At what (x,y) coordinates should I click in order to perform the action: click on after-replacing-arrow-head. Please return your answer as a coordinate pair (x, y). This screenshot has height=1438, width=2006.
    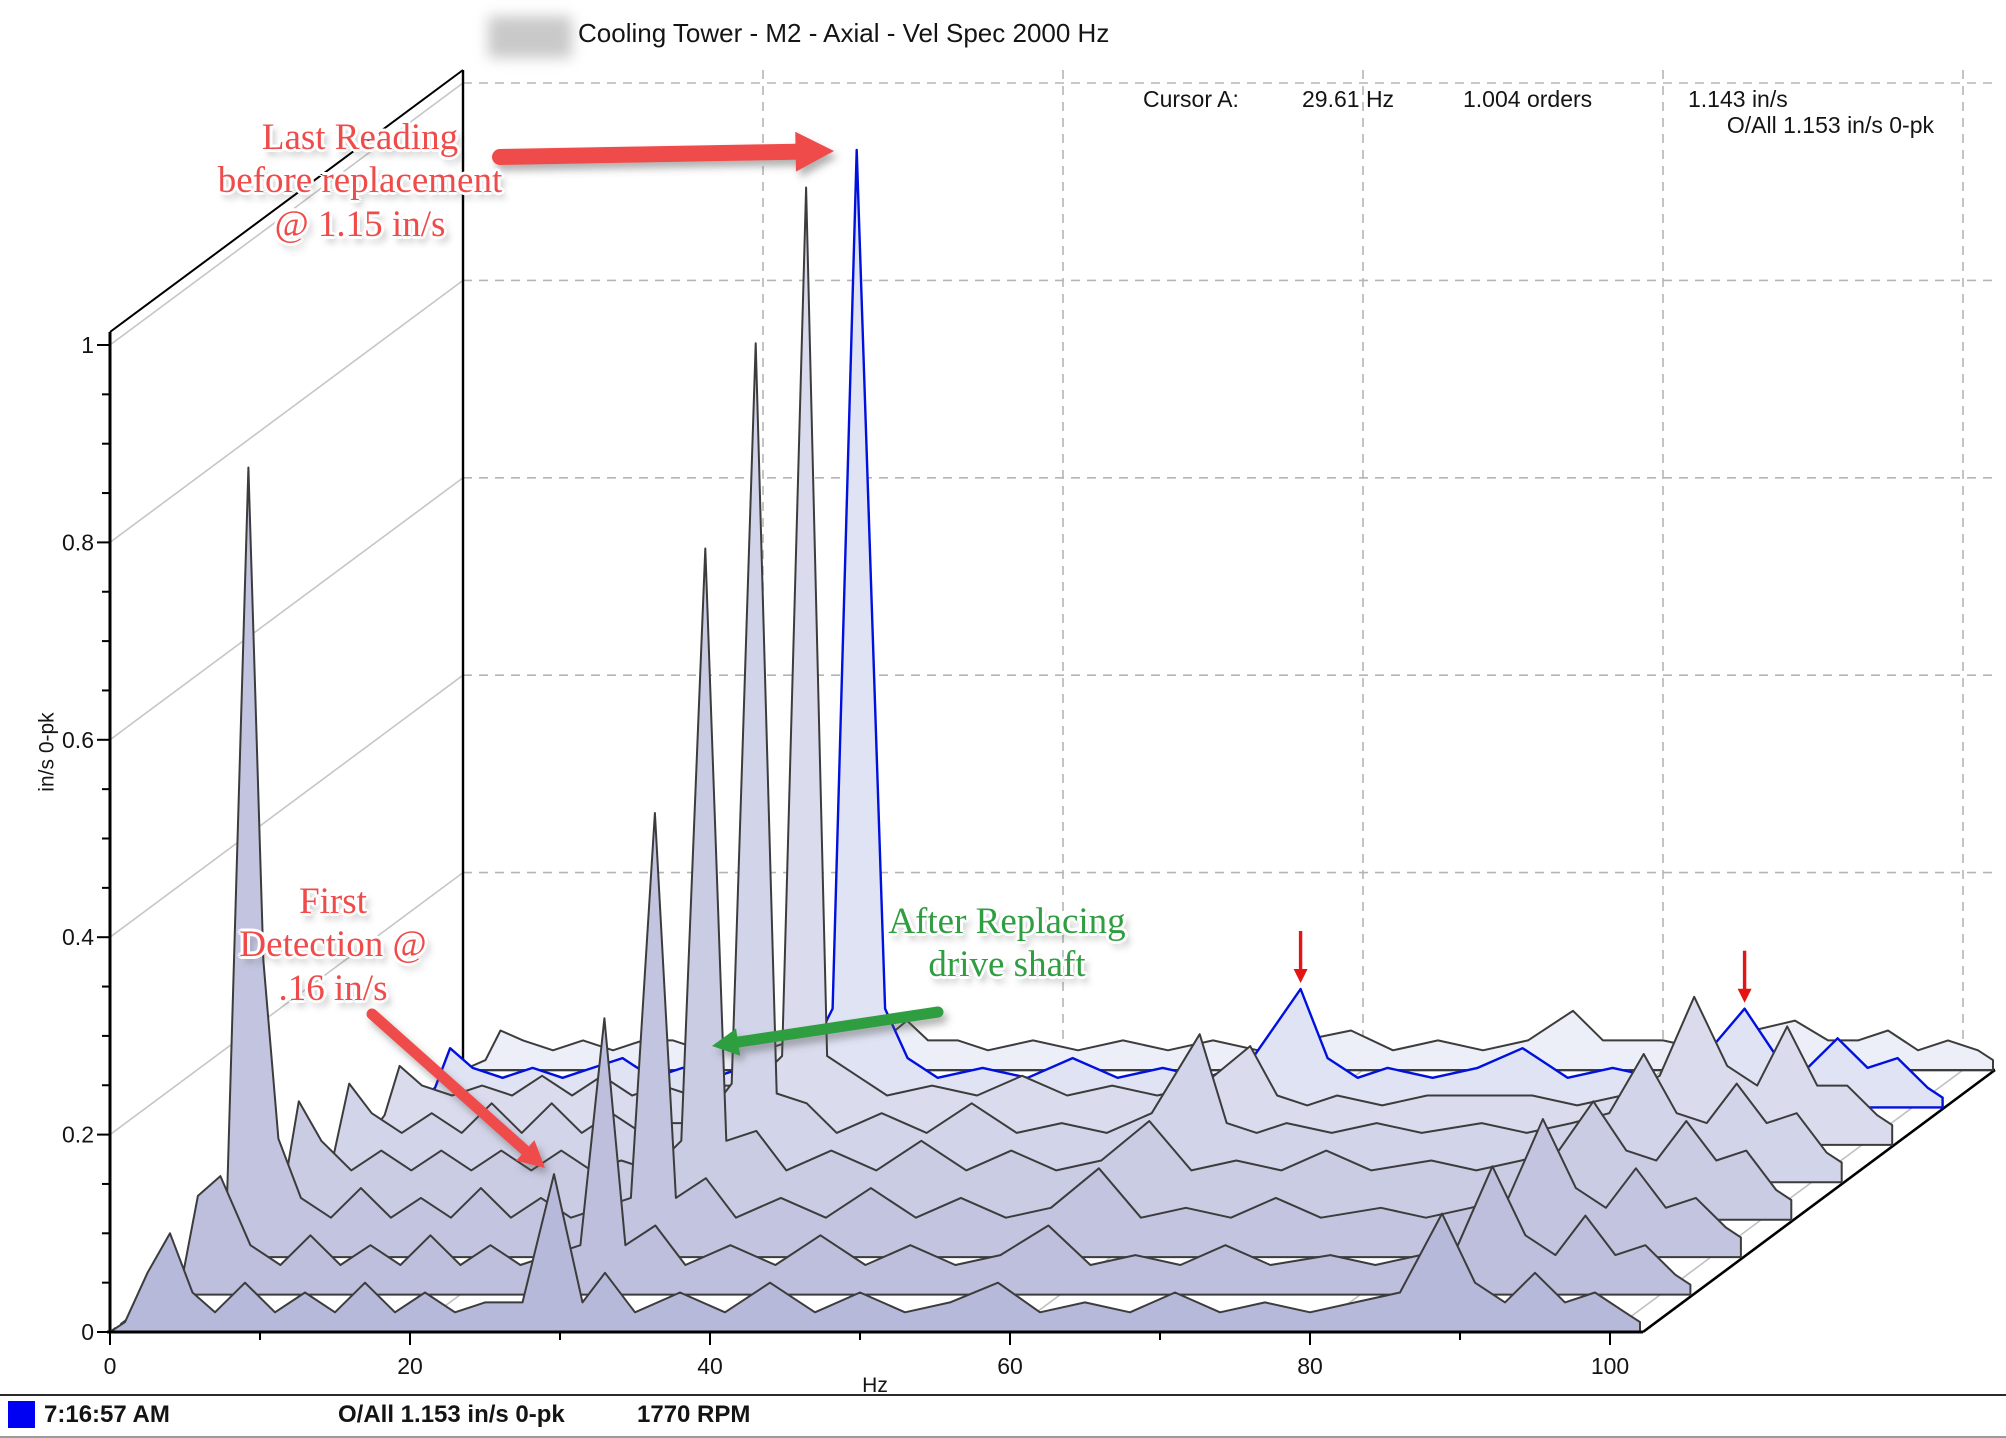
    Looking at the image, I should click on (726, 1042).